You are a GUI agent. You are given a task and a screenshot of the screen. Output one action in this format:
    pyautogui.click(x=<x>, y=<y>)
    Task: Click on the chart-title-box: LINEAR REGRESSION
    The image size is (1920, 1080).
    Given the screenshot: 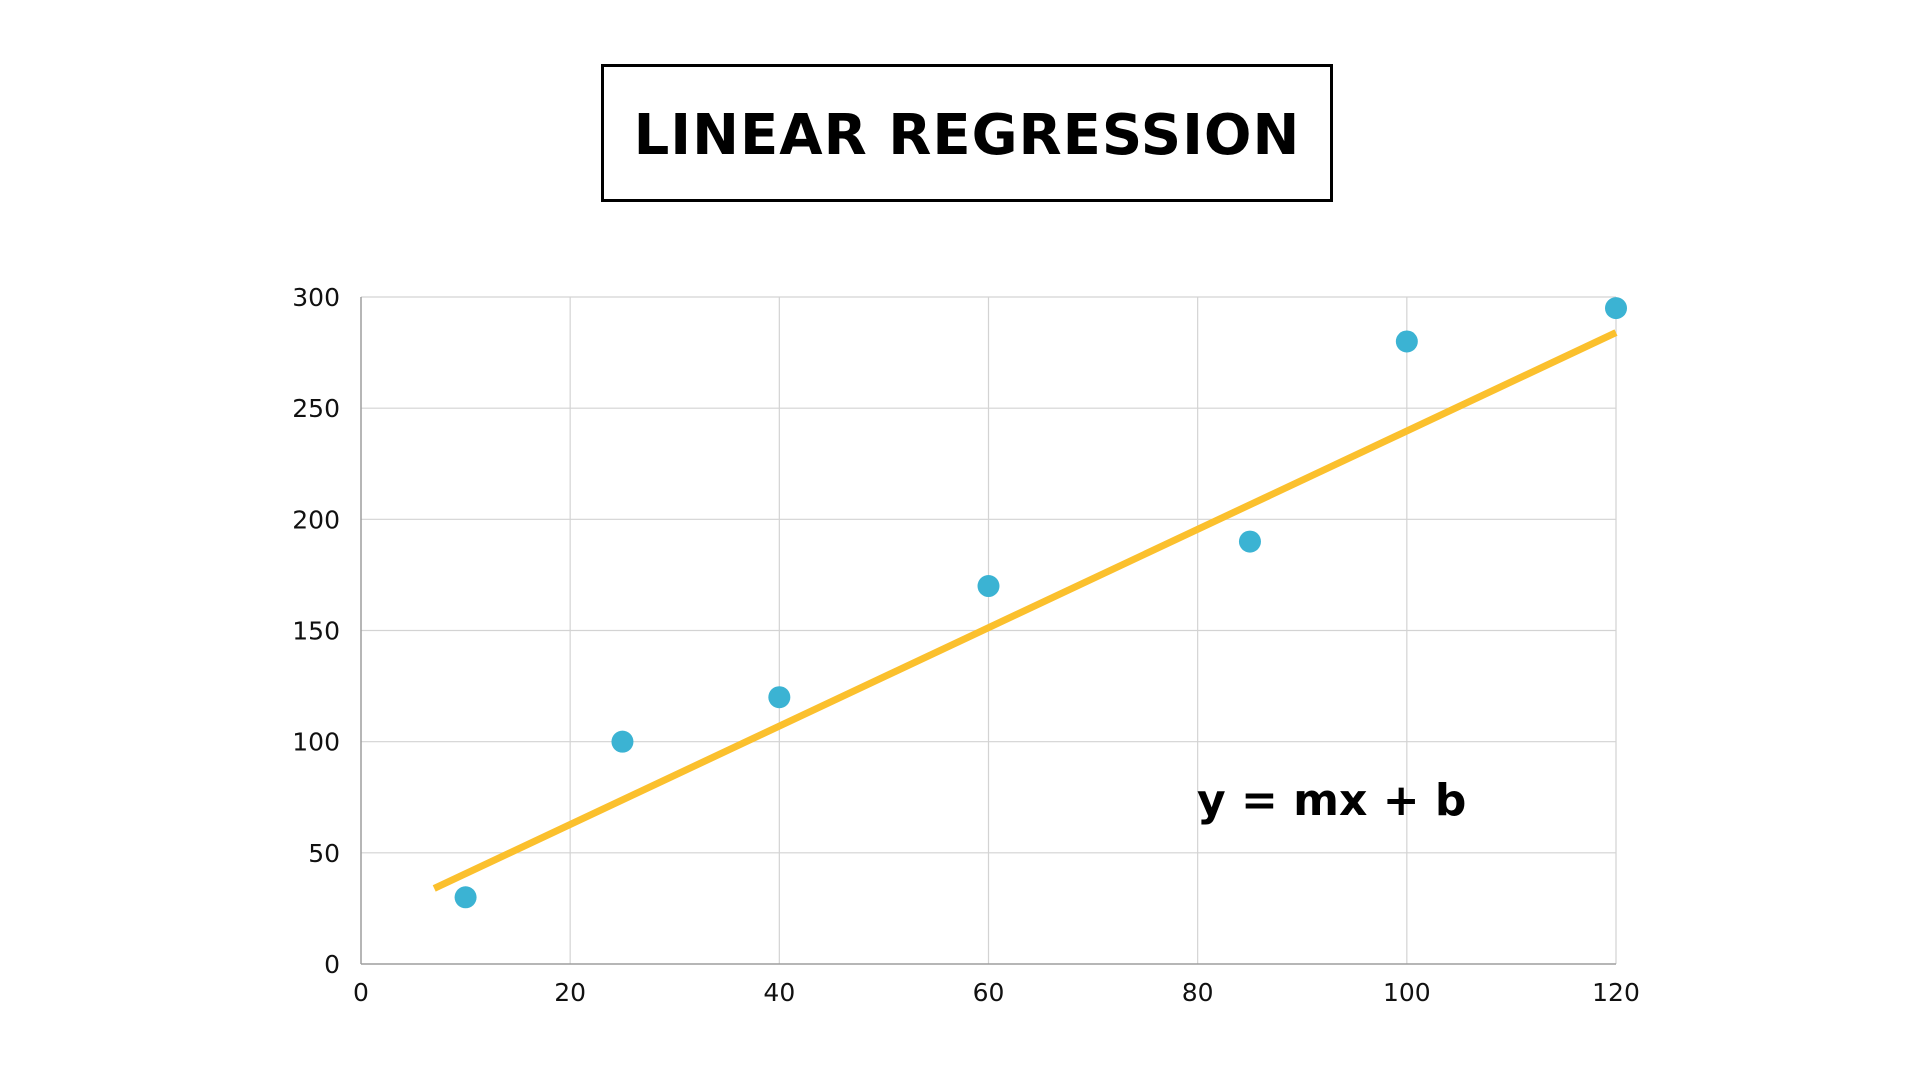 What is the action you would take?
    pyautogui.click(x=967, y=133)
    